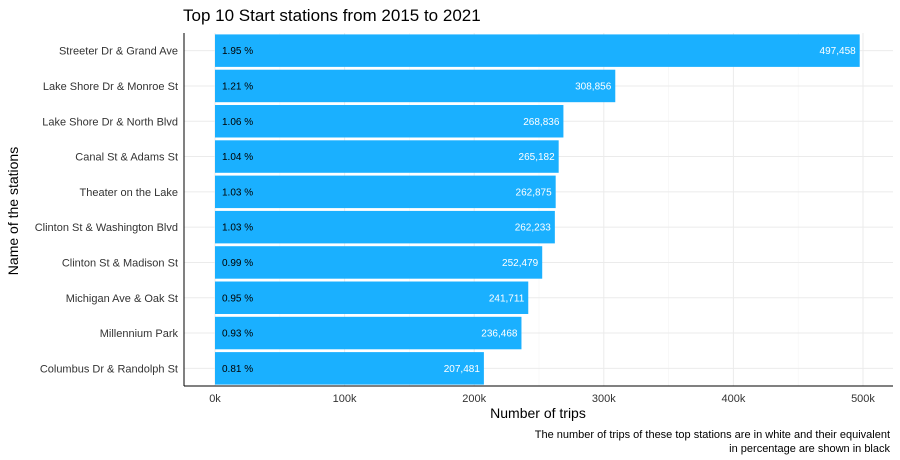 The height and width of the screenshot is (460, 900). What do you see at coordinates (106, 228) in the screenshot?
I see `y-tick-label: Clinton St & Washington Blvd` at bounding box center [106, 228].